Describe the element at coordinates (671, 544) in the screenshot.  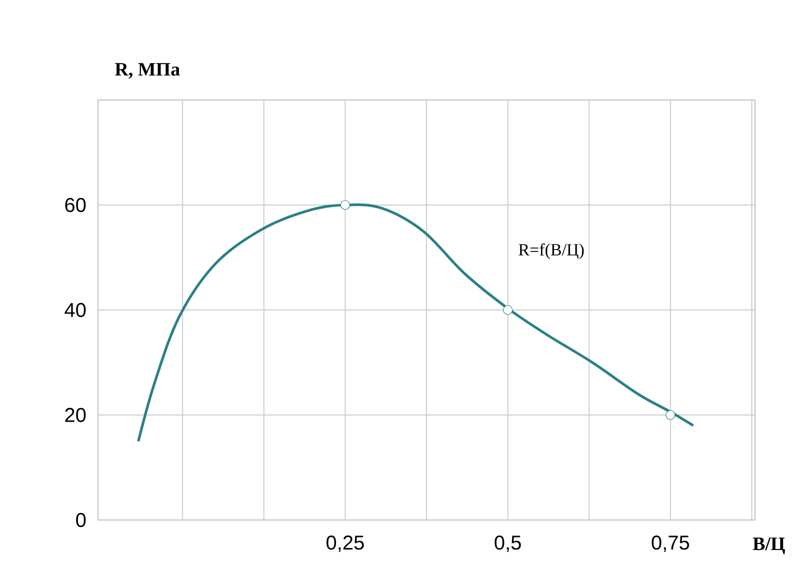
I see `x-tick-label: 0,75` at that location.